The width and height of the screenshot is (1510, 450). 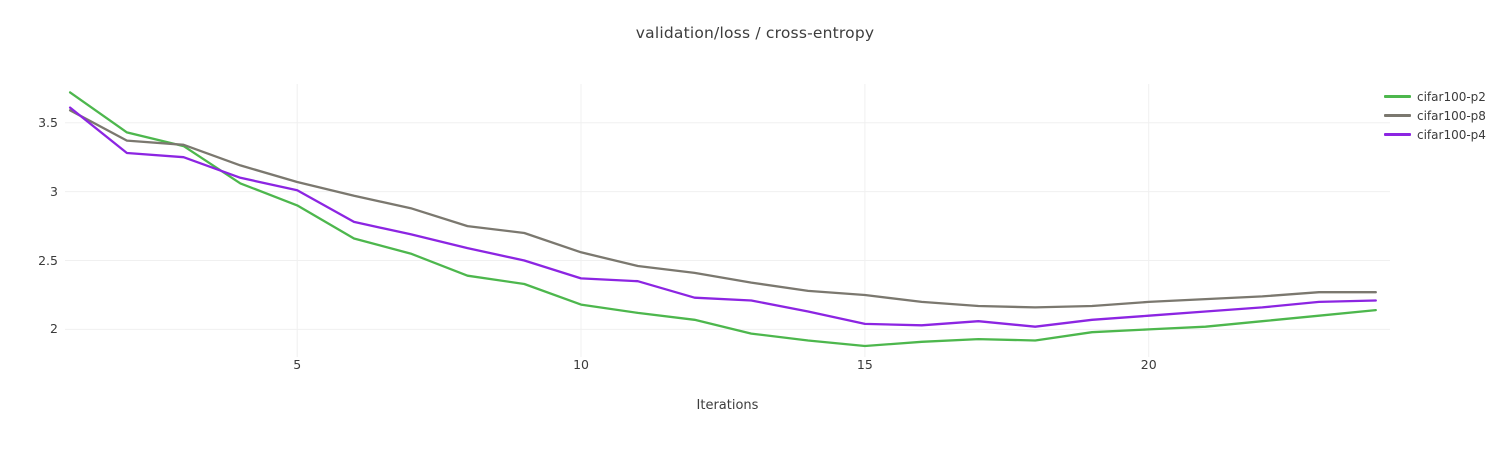 What do you see at coordinates (1451, 96) in the screenshot?
I see `legend-label: cifar100-p2` at bounding box center [1451, 96].